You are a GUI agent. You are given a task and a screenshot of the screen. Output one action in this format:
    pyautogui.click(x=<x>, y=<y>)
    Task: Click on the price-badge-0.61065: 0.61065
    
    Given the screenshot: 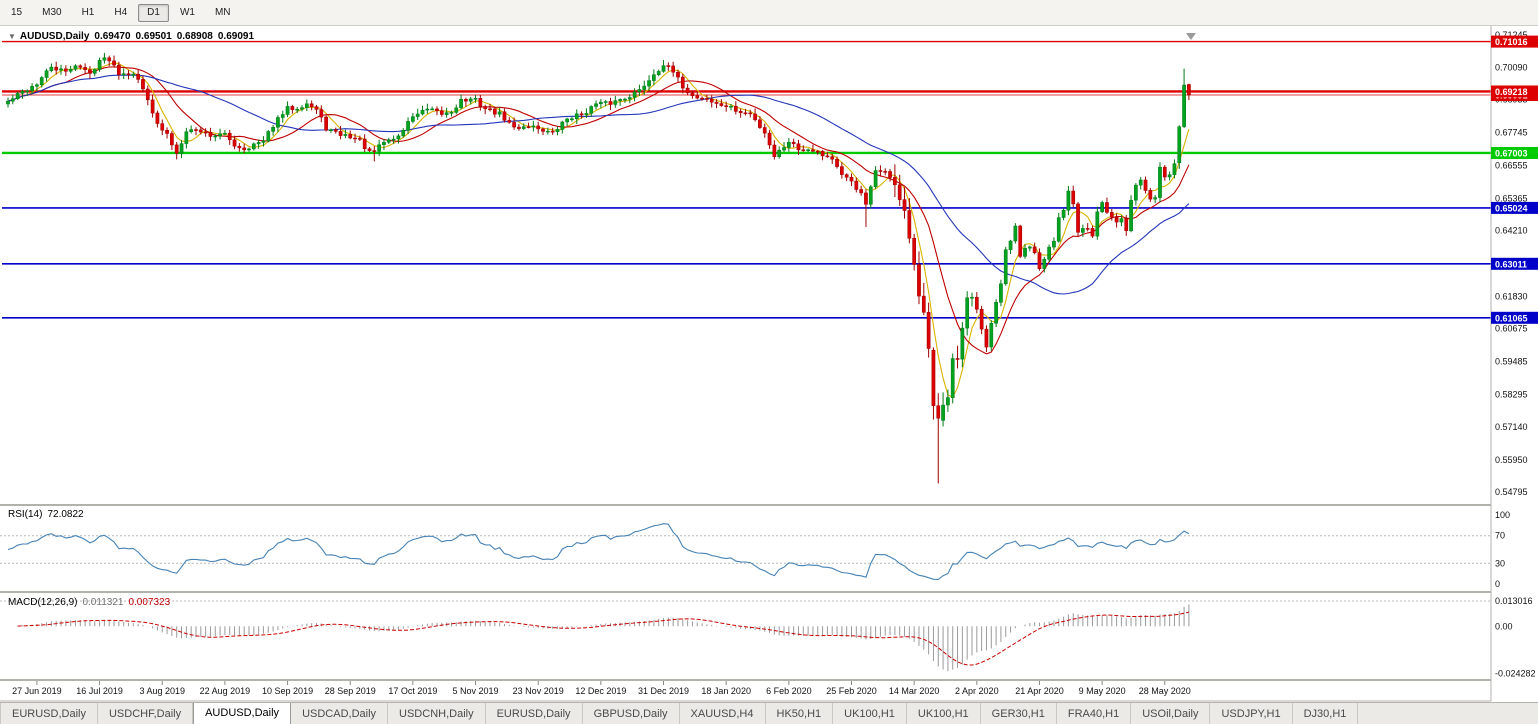 What is the action you would take?
    pyautogui.click(x=1514, y=317)
    